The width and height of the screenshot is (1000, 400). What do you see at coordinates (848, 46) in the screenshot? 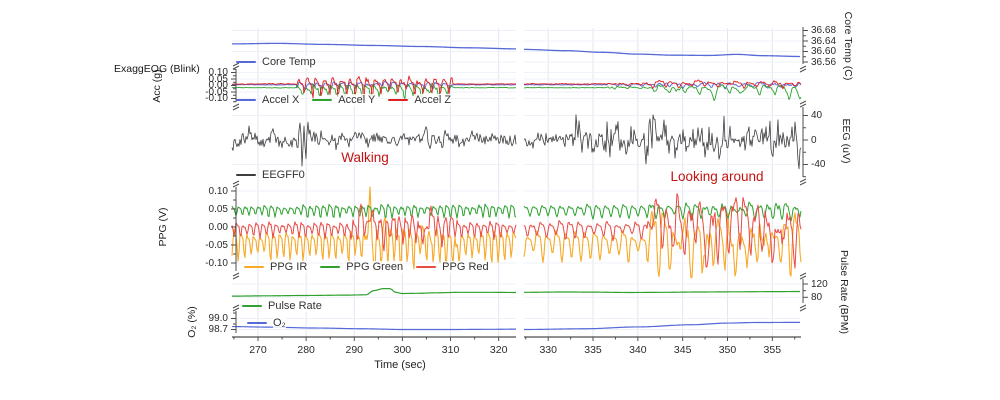
I see `core-temp-axis-title: Core Temp (C)` at bounding box center [848, 46].